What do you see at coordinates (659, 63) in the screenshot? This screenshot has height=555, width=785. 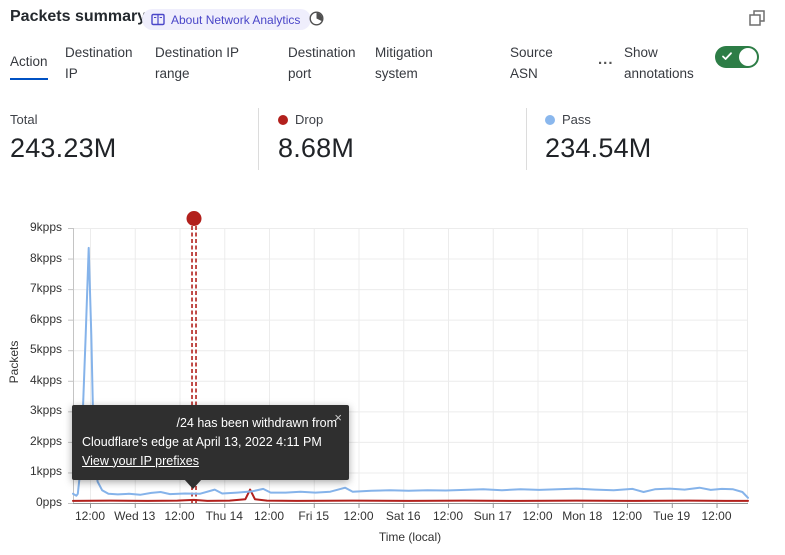 I see `show-annotations-label: Show annotations` at bounding box center [659, 63].